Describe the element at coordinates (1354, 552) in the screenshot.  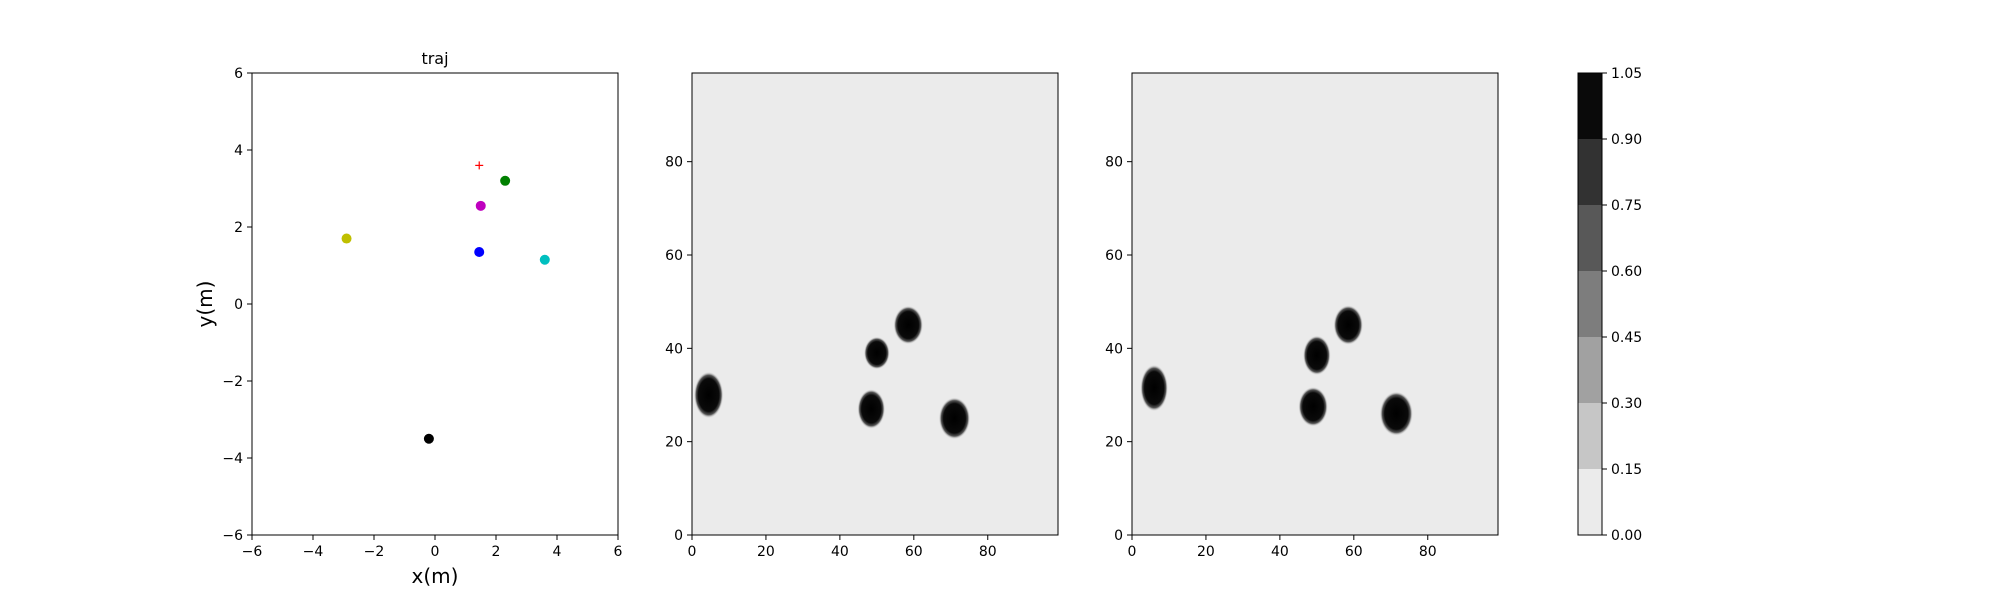
I see `heatmap-2-x-tick-label-3: 60` at that location.